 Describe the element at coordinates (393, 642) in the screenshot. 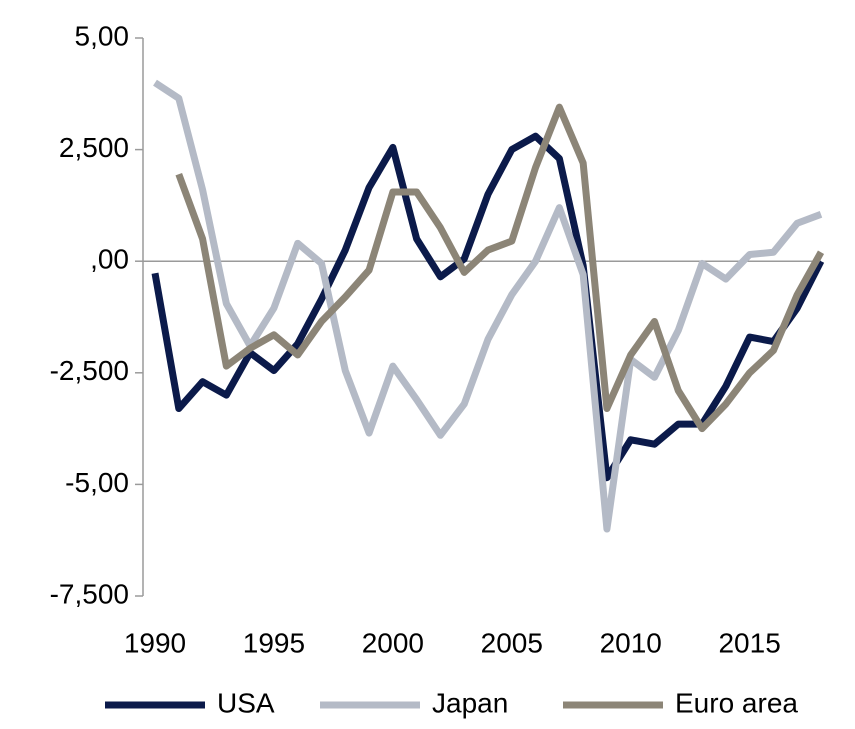

I see `x-tick-label: 2000` at that location.